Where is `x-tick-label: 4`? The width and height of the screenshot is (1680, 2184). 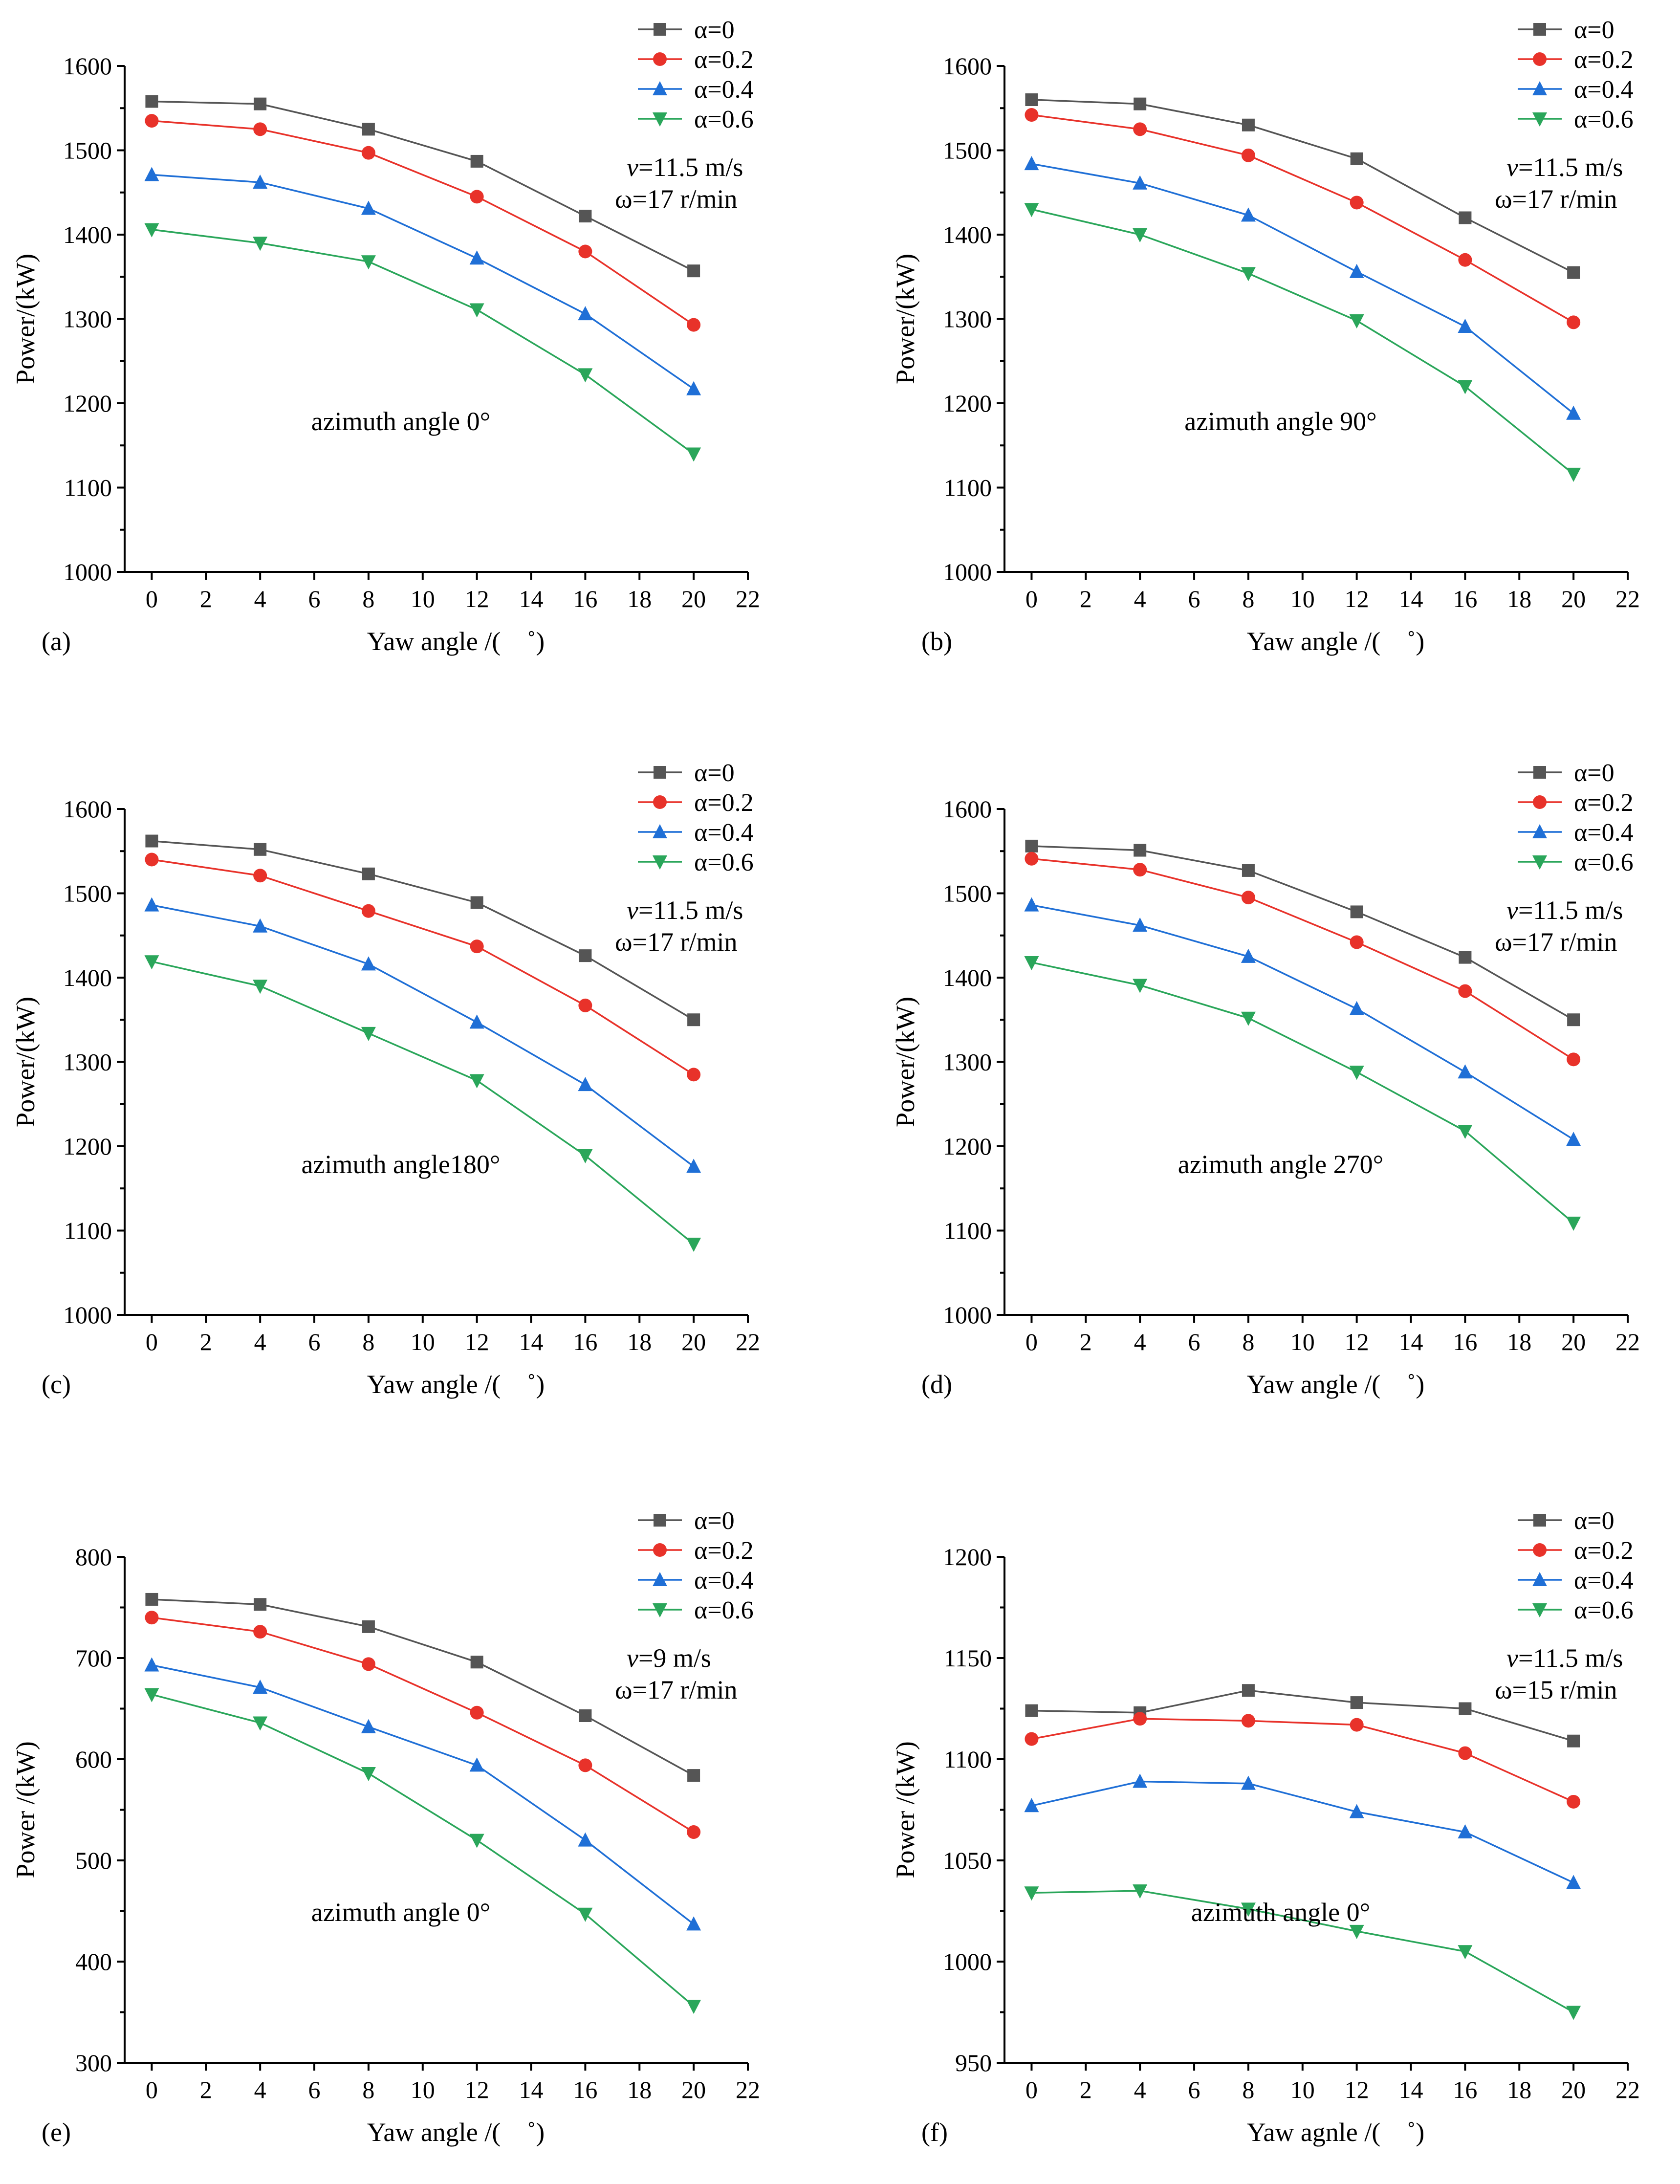
x-tick-label: 4 is located at coordinates (1140, 598).